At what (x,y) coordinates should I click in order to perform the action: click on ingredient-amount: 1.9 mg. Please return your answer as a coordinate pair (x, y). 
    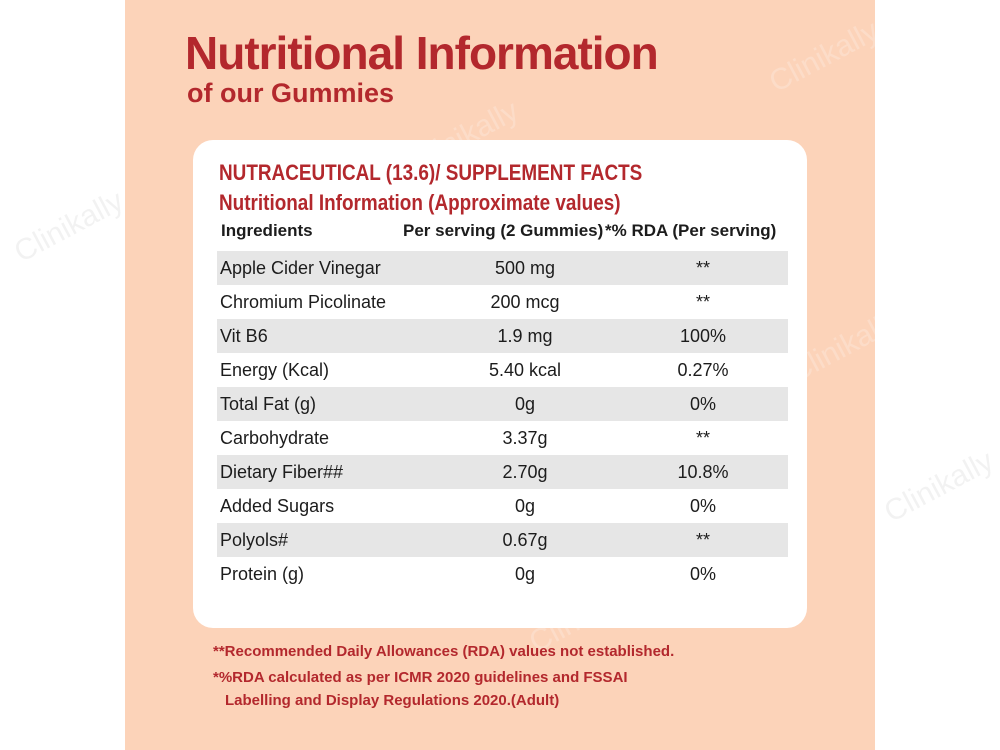
    Looking at the image, I should click on (525, 336).